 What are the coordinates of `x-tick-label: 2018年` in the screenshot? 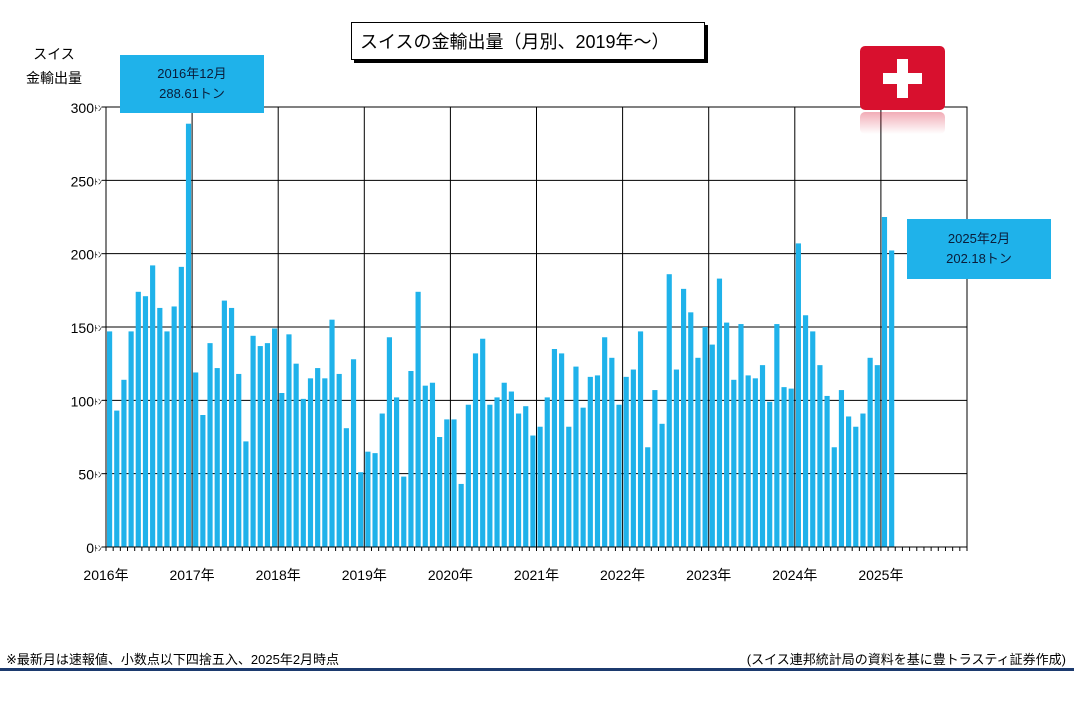 It's located at (278, 575).